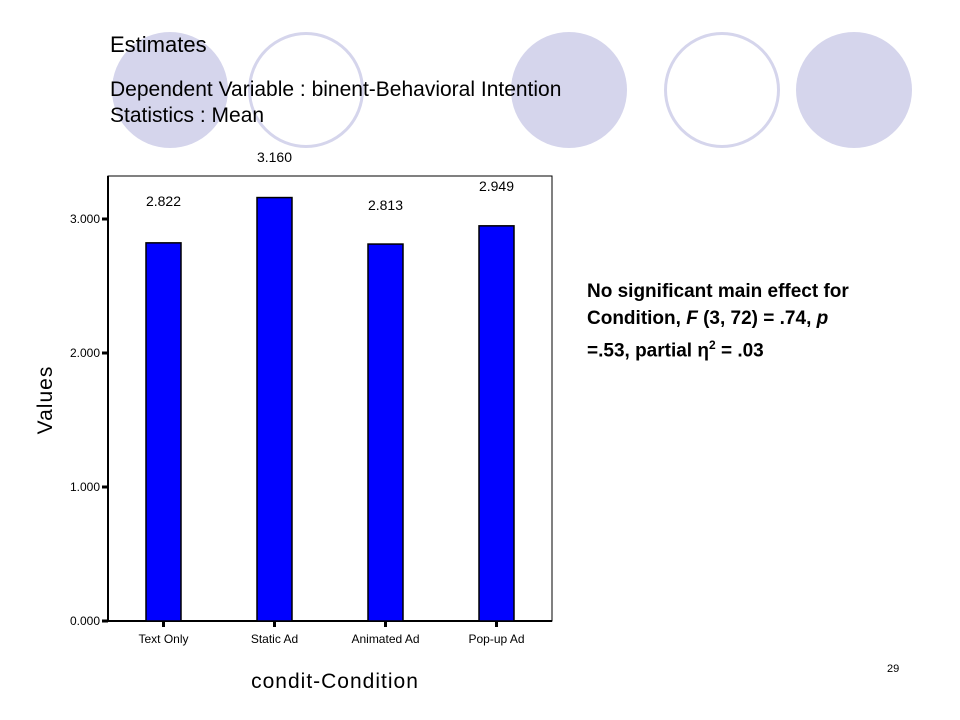 The height and width of the screenshot is (720, 960). Describe the element at coordinates (85, 353) in the screenshot. I see `y-tick-label: 2.000` at that location.